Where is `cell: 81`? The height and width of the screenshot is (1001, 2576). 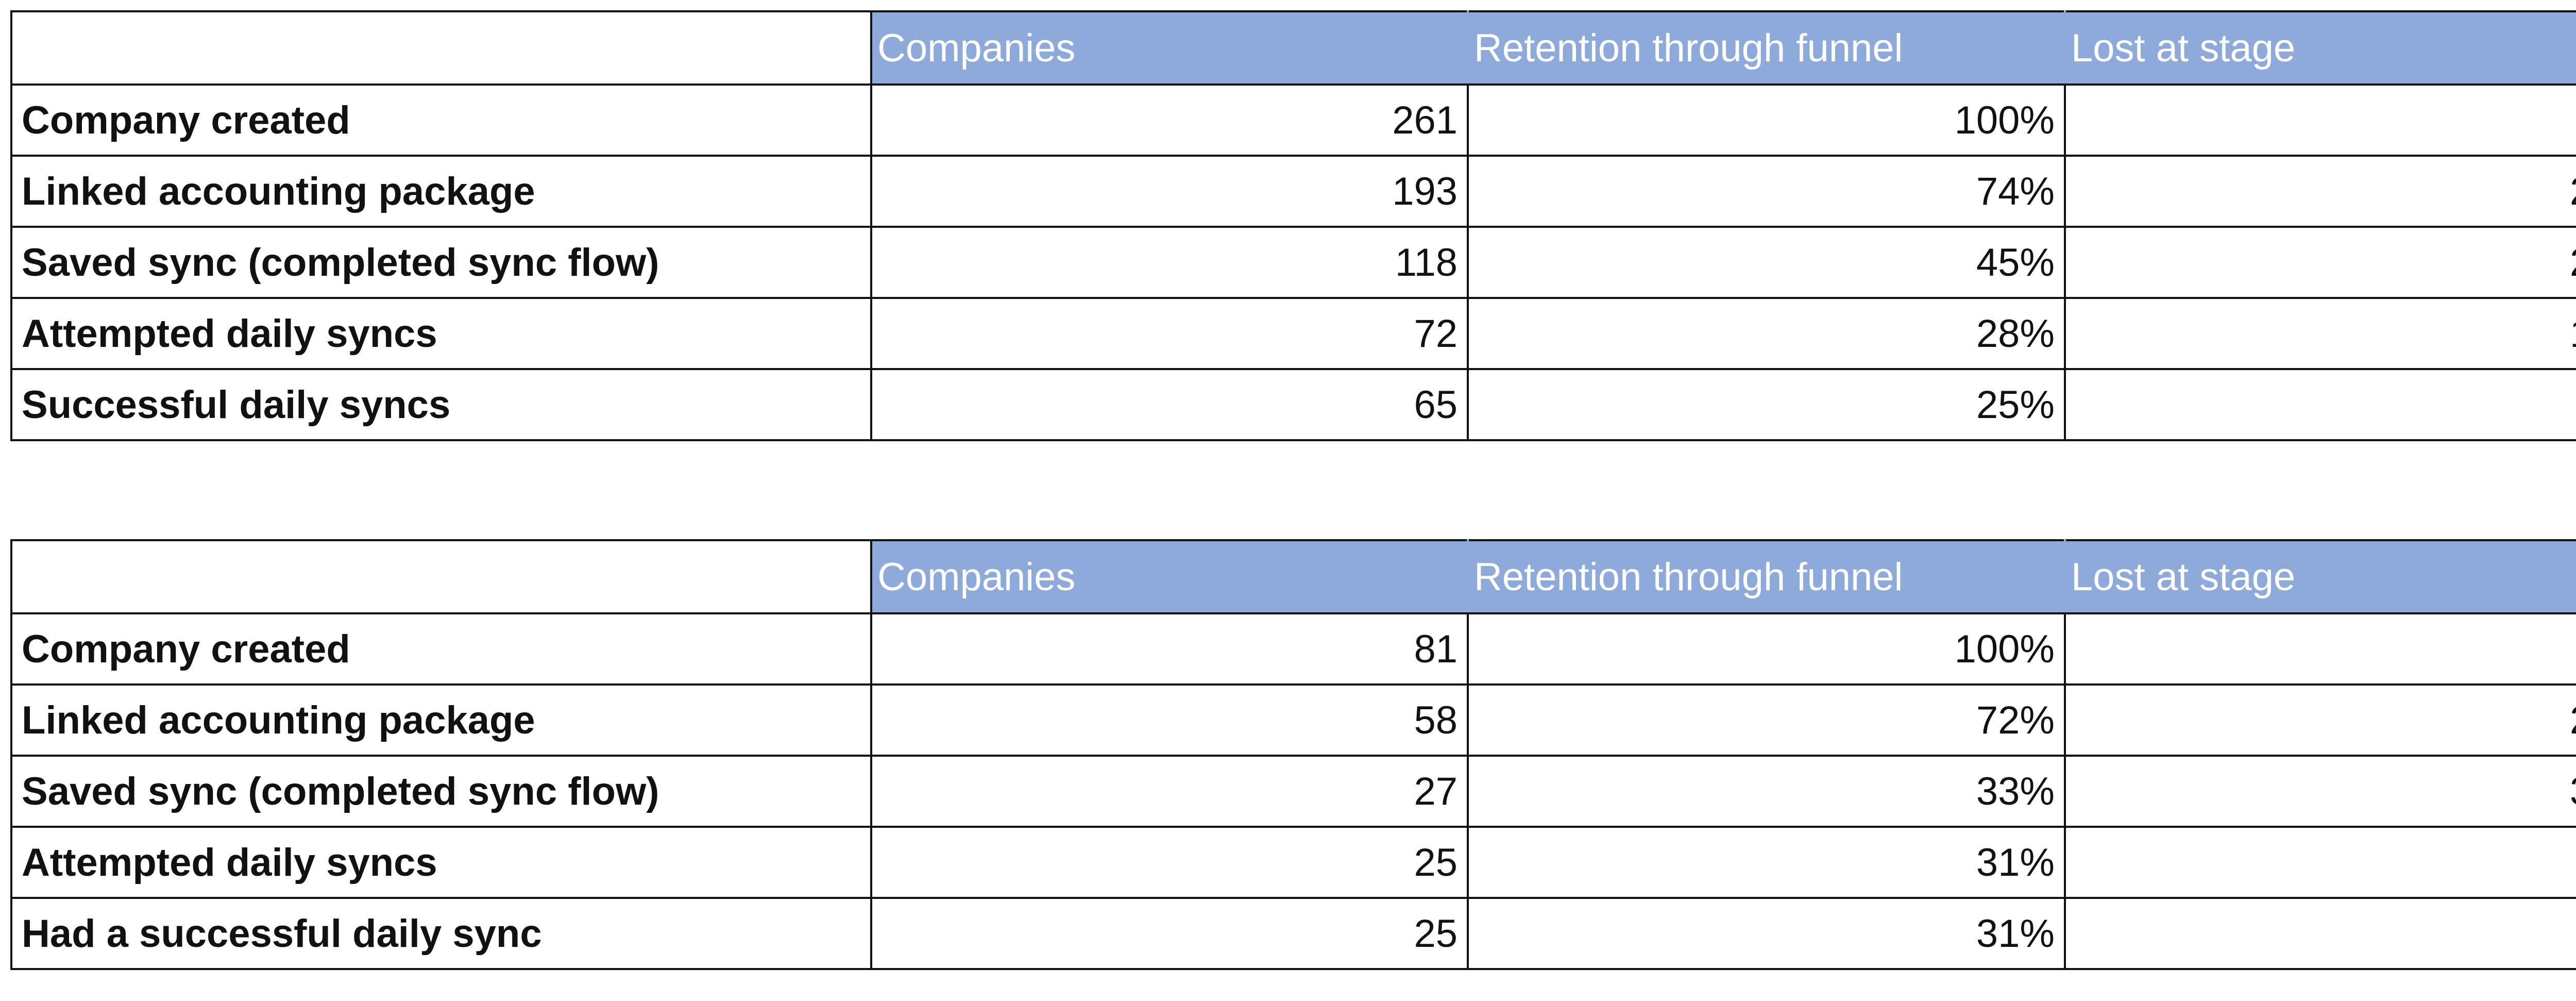 cell: 81 is located at coordinates (1169, 649).